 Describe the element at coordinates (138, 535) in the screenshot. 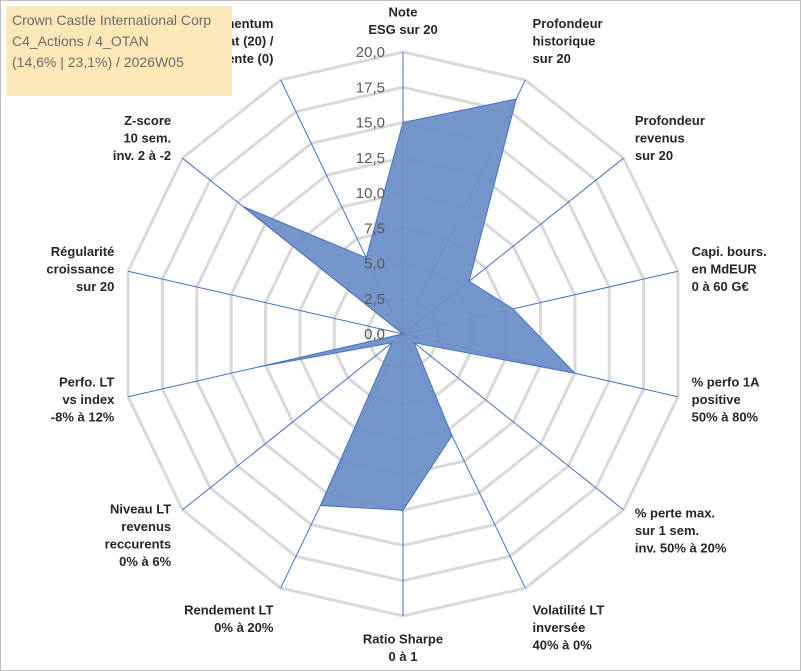

I see `axis-label: Niveau LT revenus reccurents 0% à 6%` at that location.